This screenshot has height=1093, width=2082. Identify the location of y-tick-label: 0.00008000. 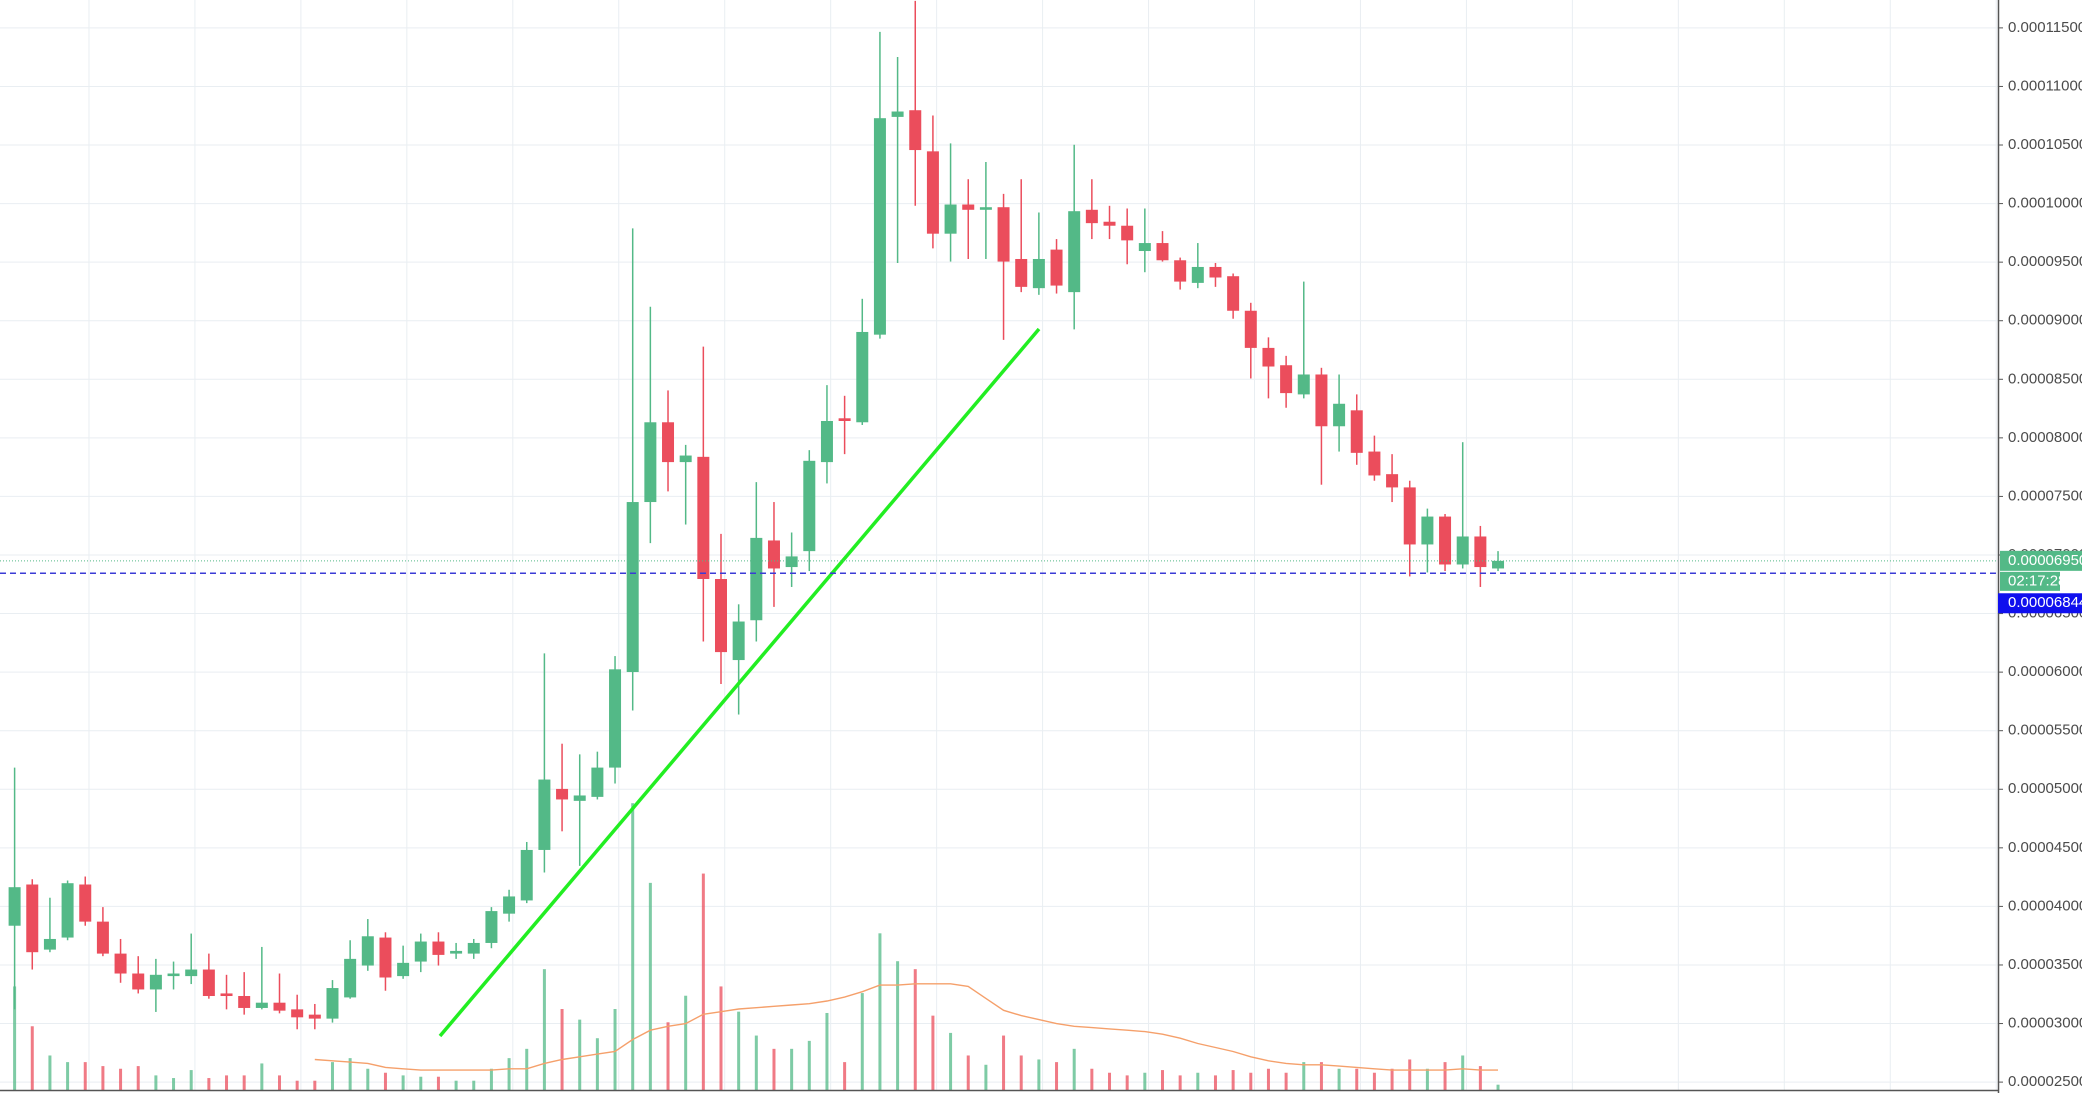
(2045, 437).